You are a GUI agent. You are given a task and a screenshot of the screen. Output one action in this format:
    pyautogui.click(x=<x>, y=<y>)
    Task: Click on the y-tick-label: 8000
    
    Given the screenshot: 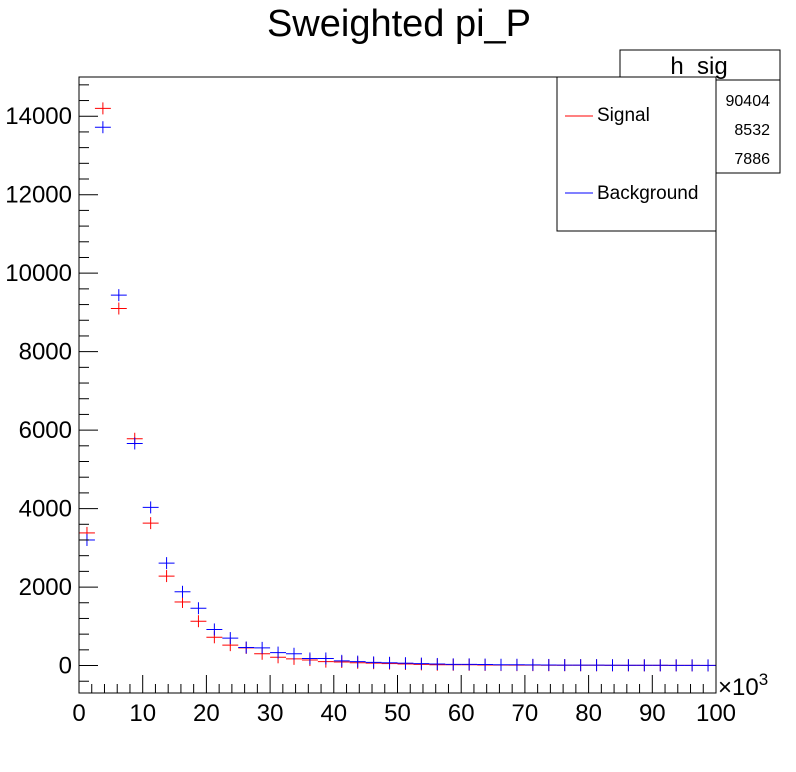 What is the action you would take?
    pyautogui.click(x=45, y=352)
    